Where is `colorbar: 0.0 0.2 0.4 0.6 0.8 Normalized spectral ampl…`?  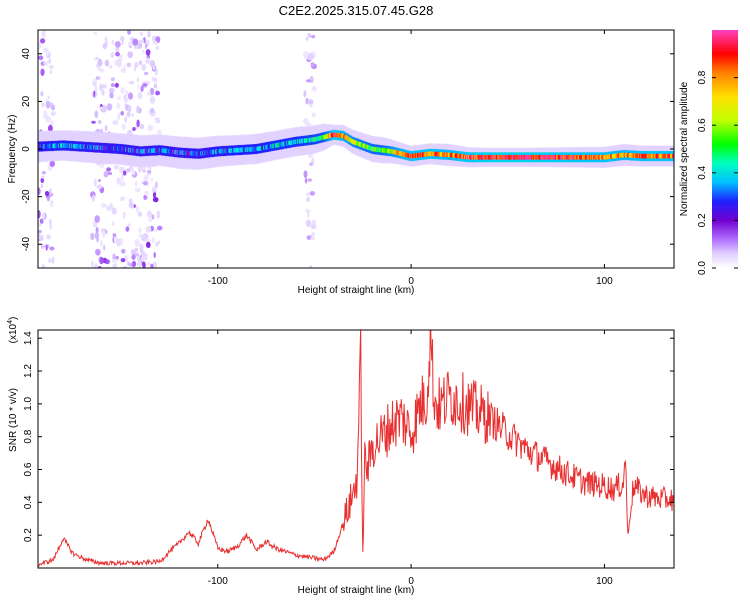
colorbar: 0.0 0.2 0.4 0.6 0.8 Normalized spectral ampl… is located at coordinates (708, 152).